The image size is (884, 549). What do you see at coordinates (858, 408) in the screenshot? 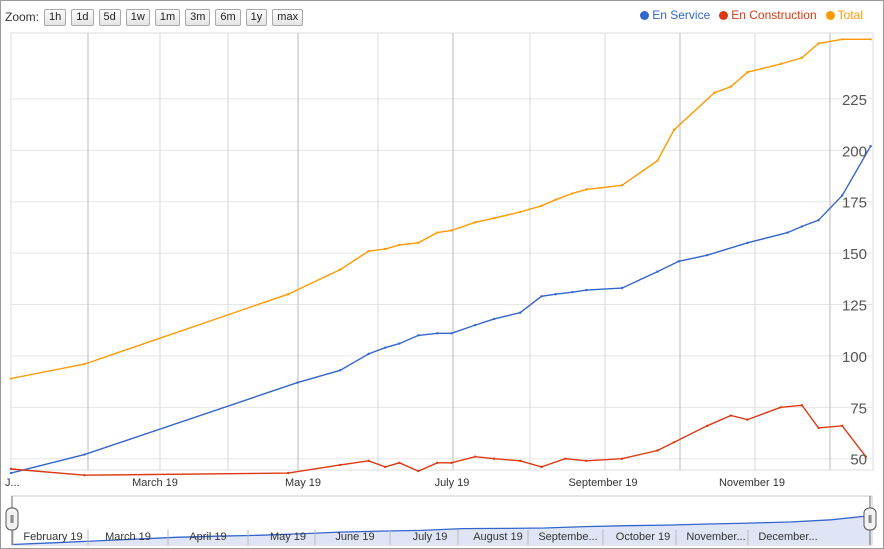
I see `y-tick-label: 75` at bounding box center [858, 408].